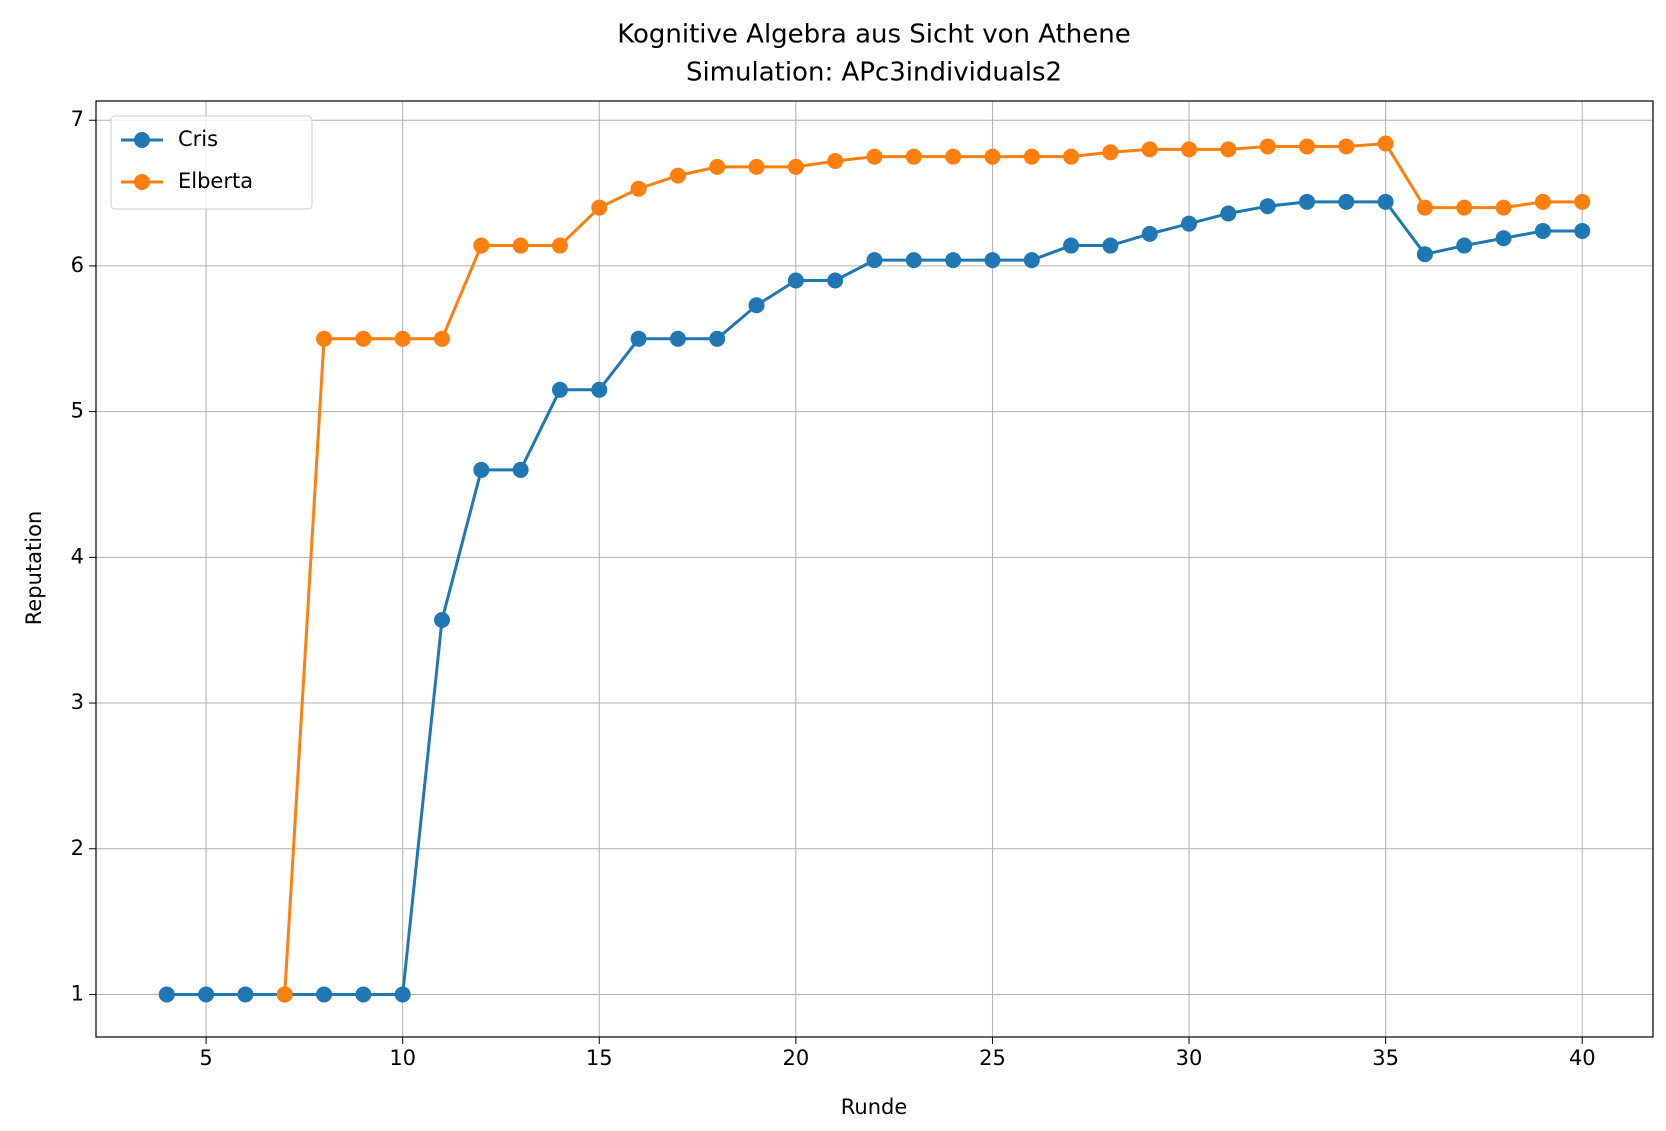  Describe the element at coordinates (205, 1058) in the screenshot. I see `x-tick-label: 5` at that location.